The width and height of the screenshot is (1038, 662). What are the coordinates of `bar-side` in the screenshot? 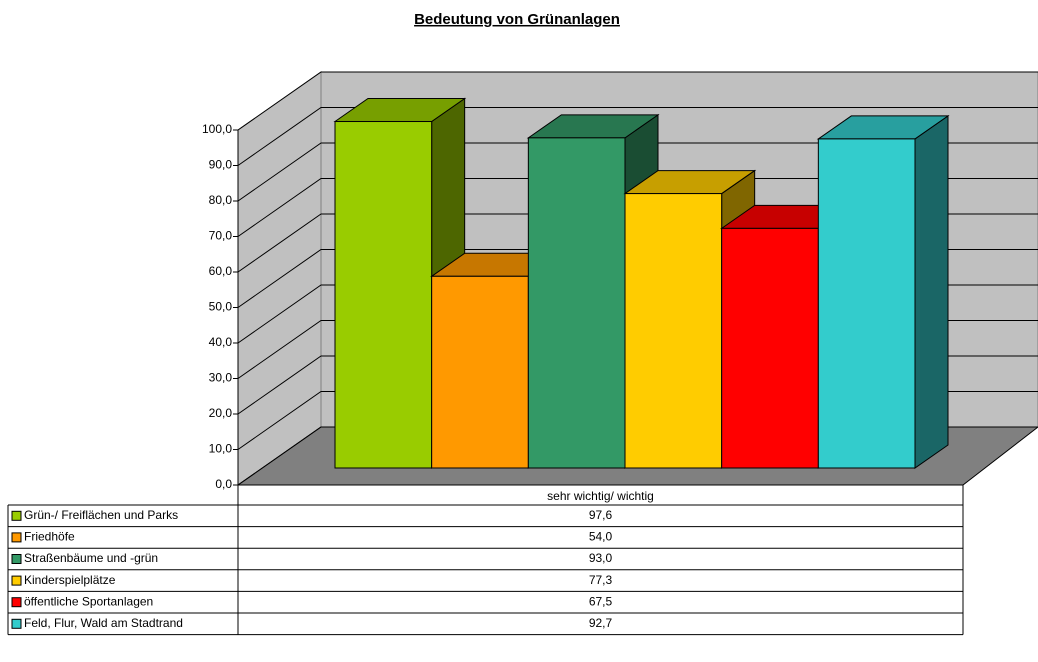 It's located at (931, 291).